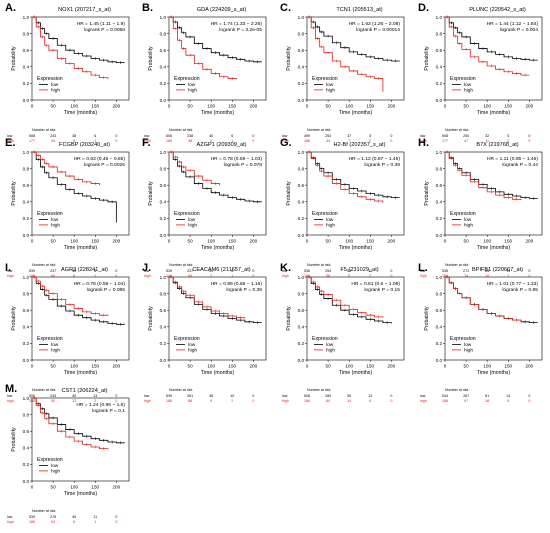 This screenshot has height=533, width=550. What do you see at coordinates (84, 10) in the screenshot?
I see `chart-title: NOX1 (207217_s_at)` at bounding box center [84, 10].